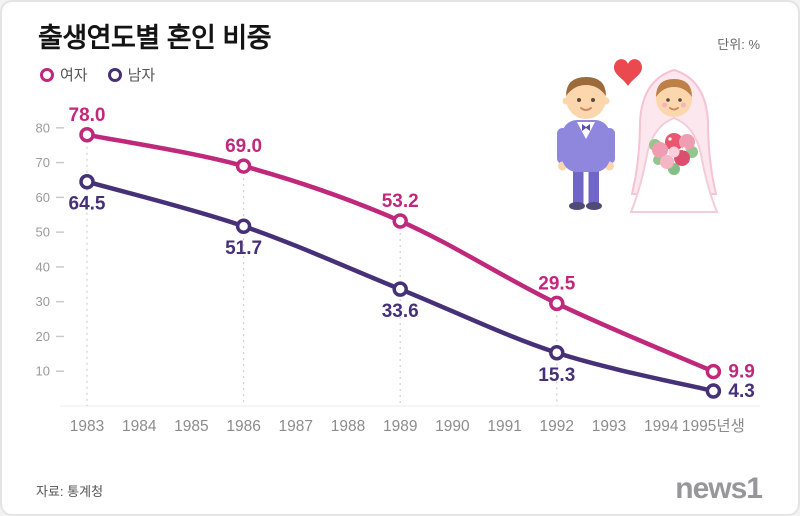  What do you see at coordinates (719, 488) in the screenshot?
I see `news1-logo: news1` at bounding box center [719, 488].